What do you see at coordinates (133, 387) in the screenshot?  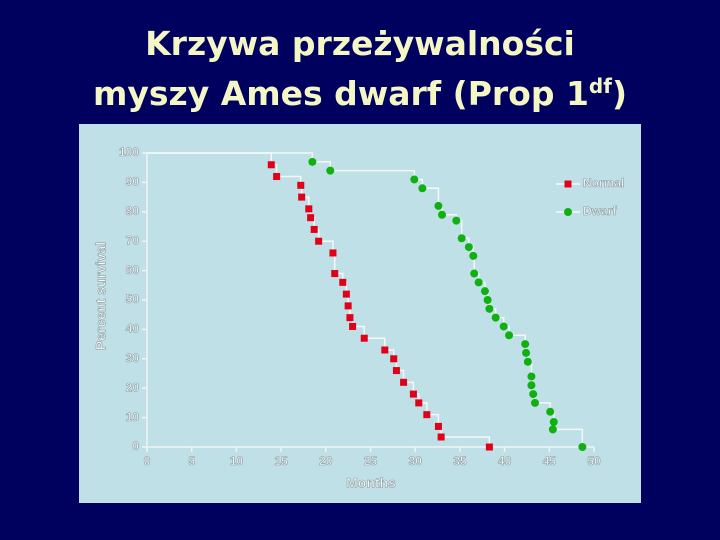 I see `y-tick-label: 20` at bounding box center [133, 387].